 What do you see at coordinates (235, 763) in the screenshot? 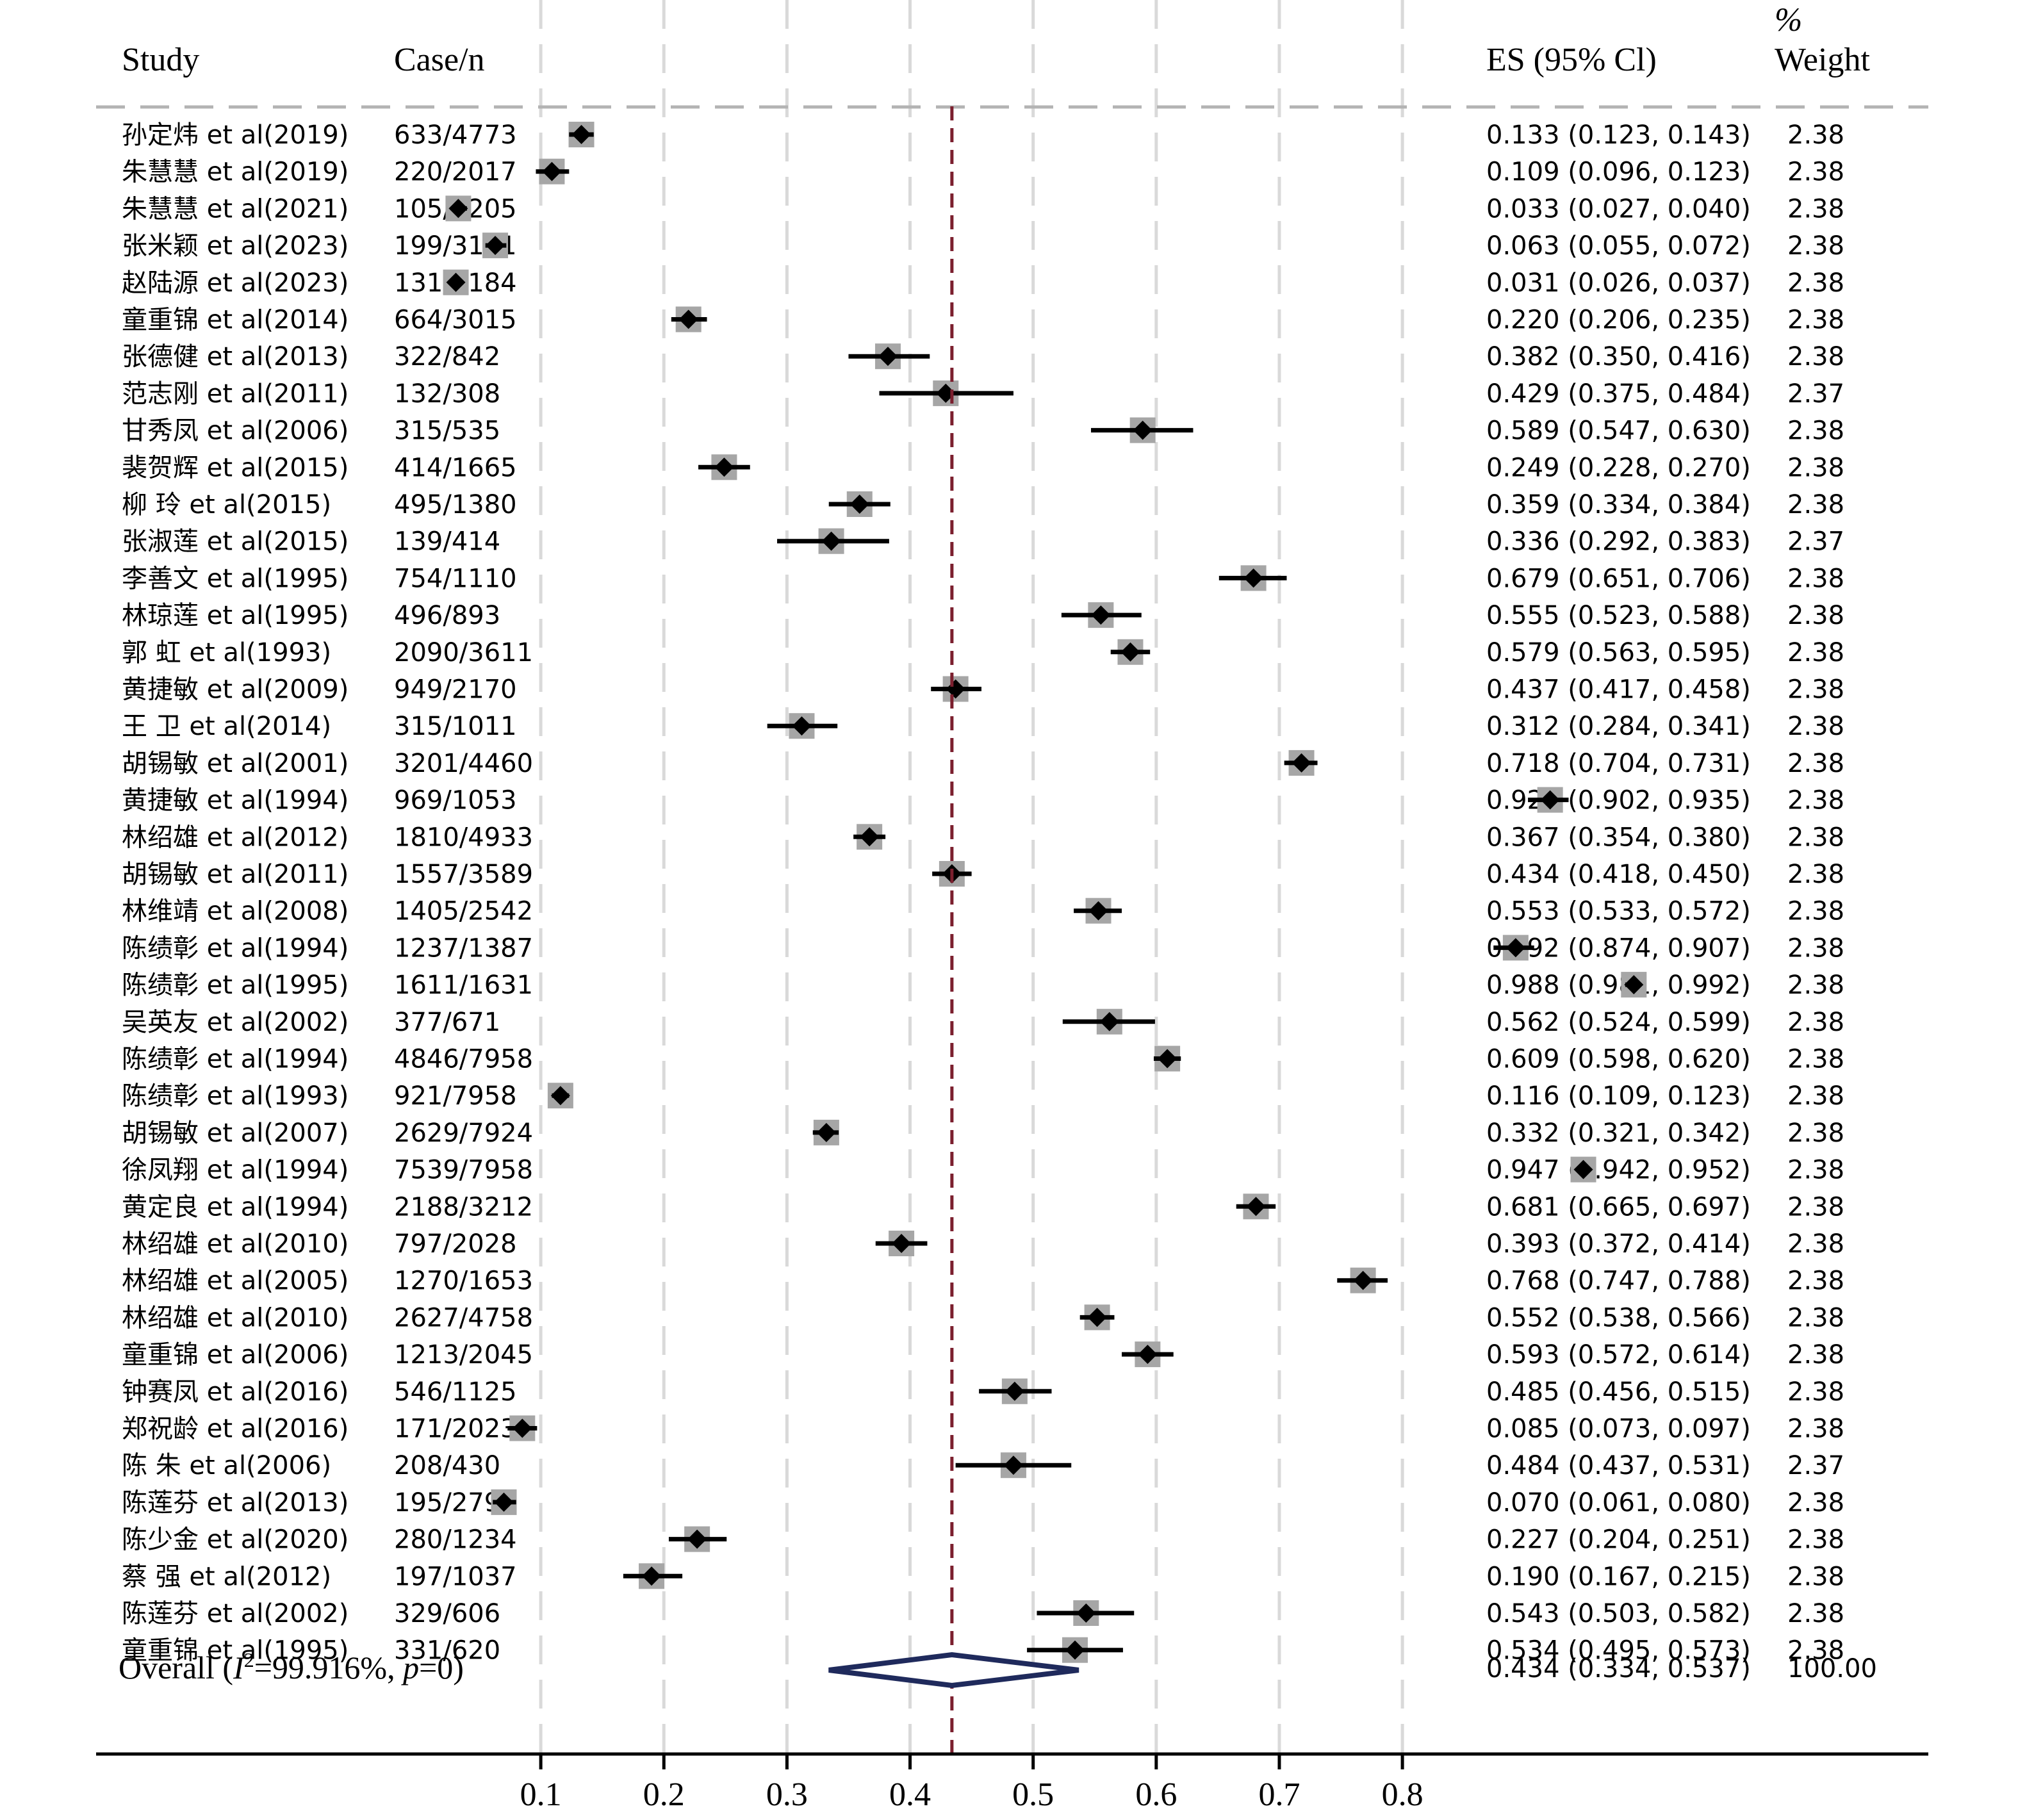
I see `study-label: 胡锡敏 et al(2001)` at bounding box center [235, 763].